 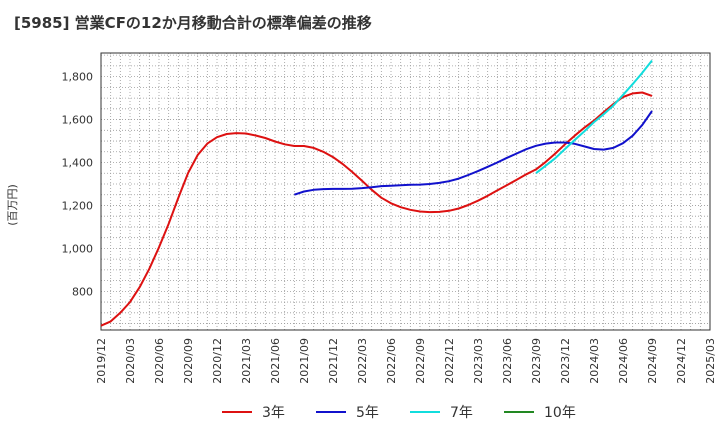 I want to click on x-tick-label: 2024/12, so click(x=681, y=361).